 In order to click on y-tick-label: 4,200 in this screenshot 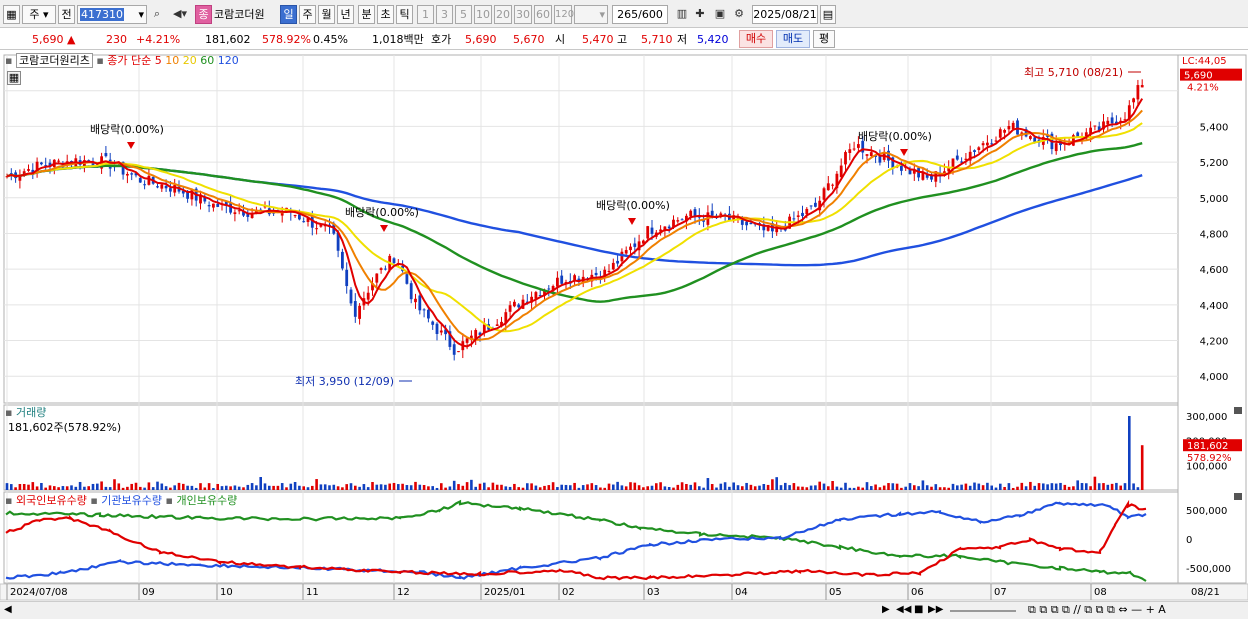, I will do `click(1214, 342)`.